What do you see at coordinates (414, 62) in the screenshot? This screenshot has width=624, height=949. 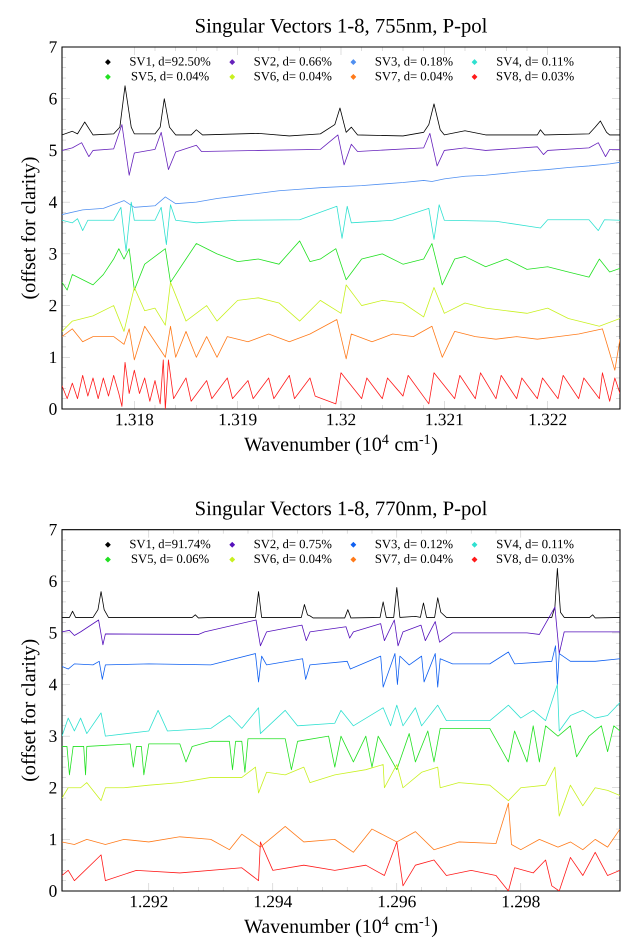 I see `legend-label: SV3, d= 0.18%` at bounding box center [414, 62].